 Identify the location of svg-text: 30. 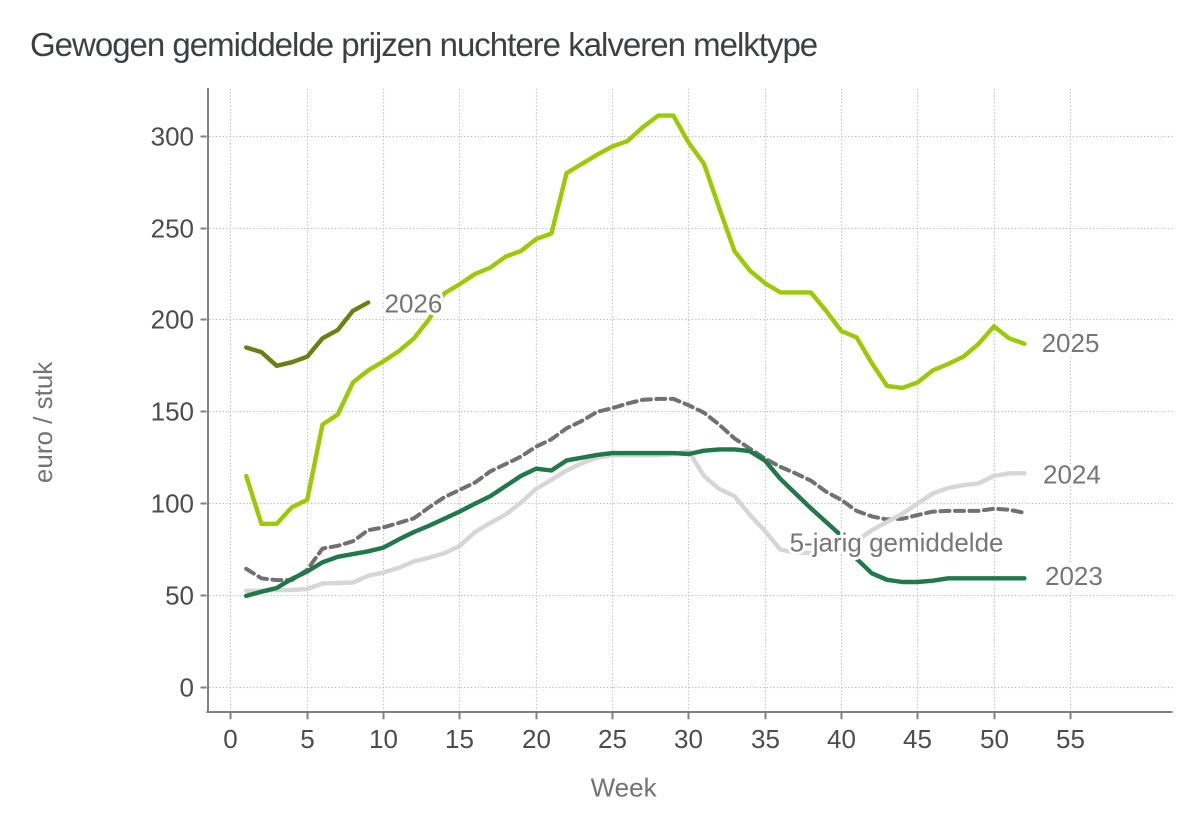
(688, 739).